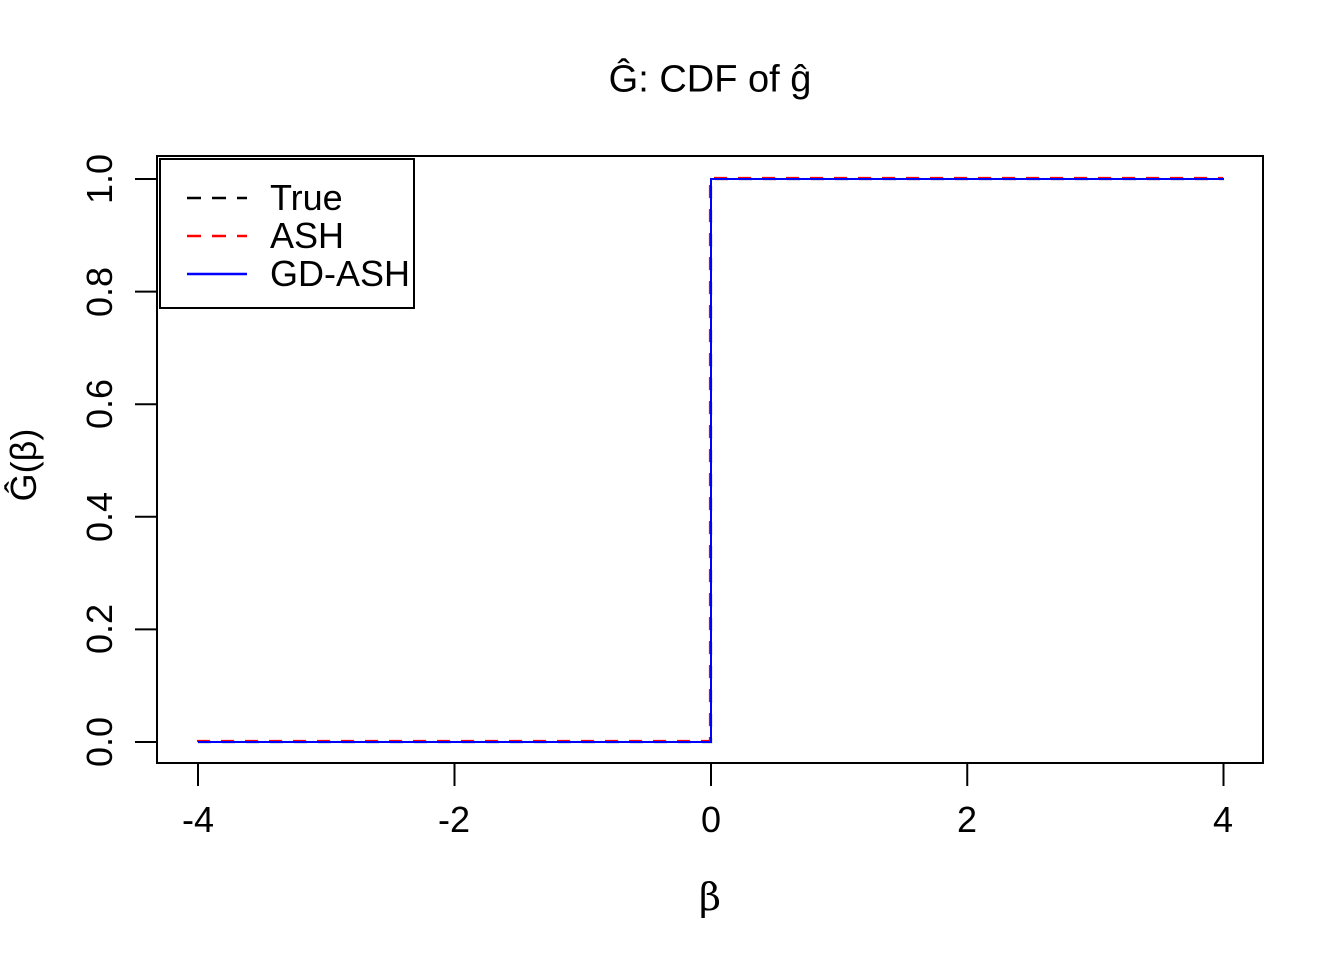  I want to click on legend-label-true: True, so click(306, 197).